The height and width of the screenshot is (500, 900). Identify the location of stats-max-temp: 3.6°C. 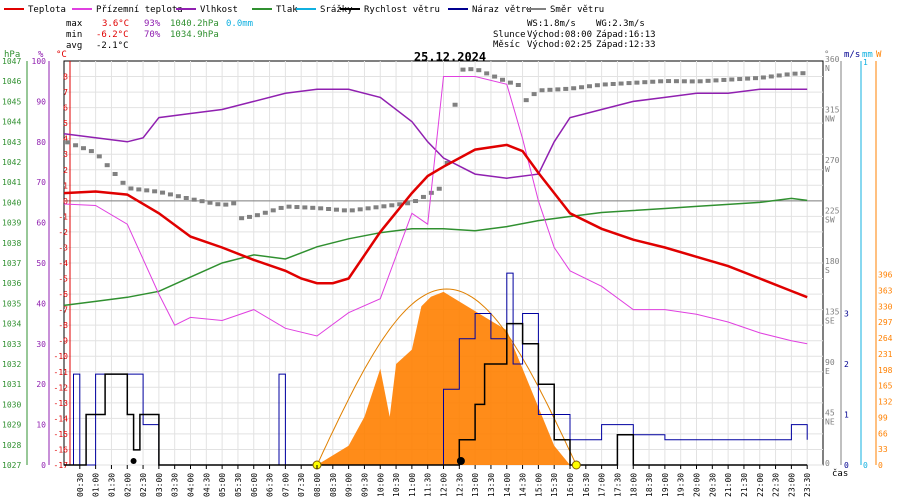
(115, 24).